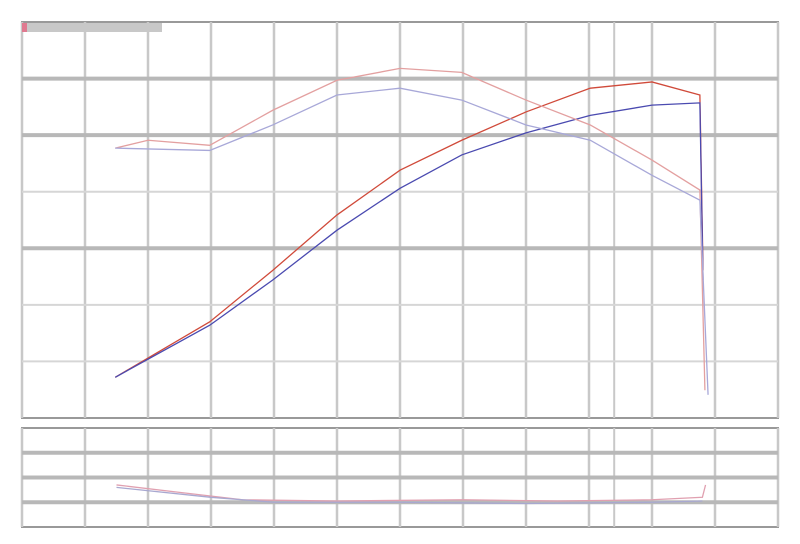  I want to click on legend-box, so click(92, 27).